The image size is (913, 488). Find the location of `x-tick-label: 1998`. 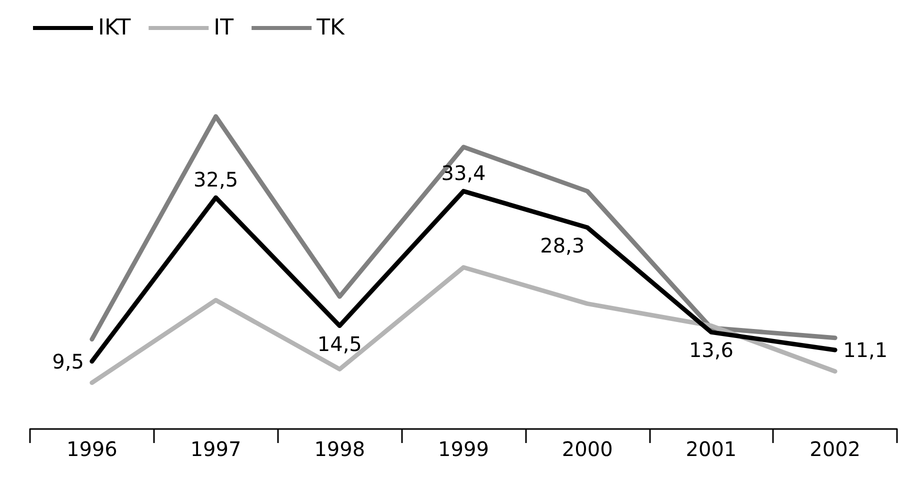

x-tick-label: 1998 is located at coordinates (340, 449).